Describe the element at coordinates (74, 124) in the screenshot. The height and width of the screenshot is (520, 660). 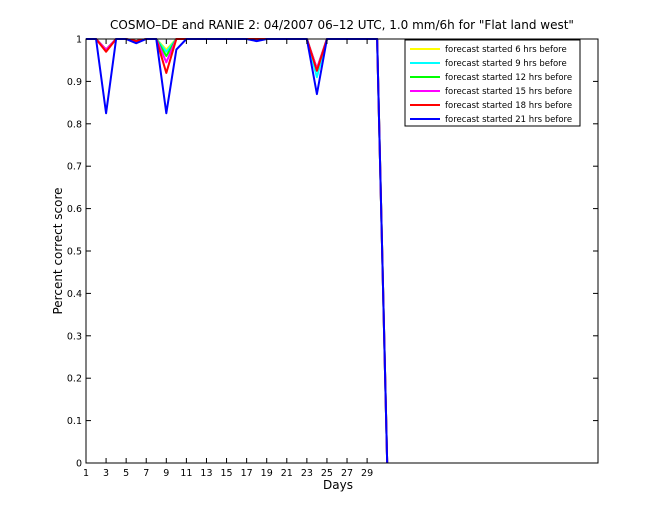
I see `y-tick-label: 0.8` at that location.